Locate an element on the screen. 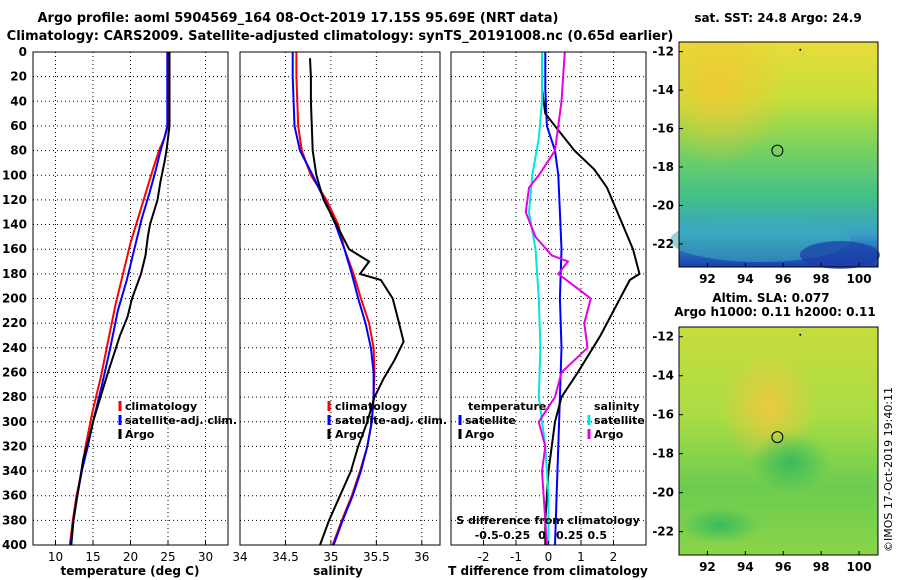 This screenshot has height=580, width=900. temperature-ytick-label: 260 is located at coordinates (14, 372).